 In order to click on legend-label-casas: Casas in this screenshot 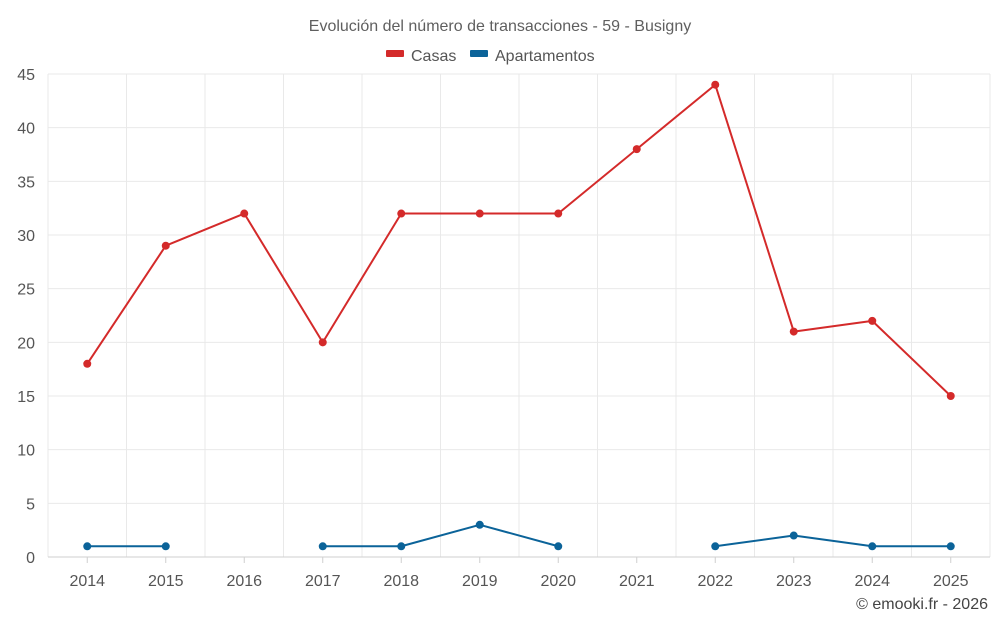, I will do `click(433, 56)`.